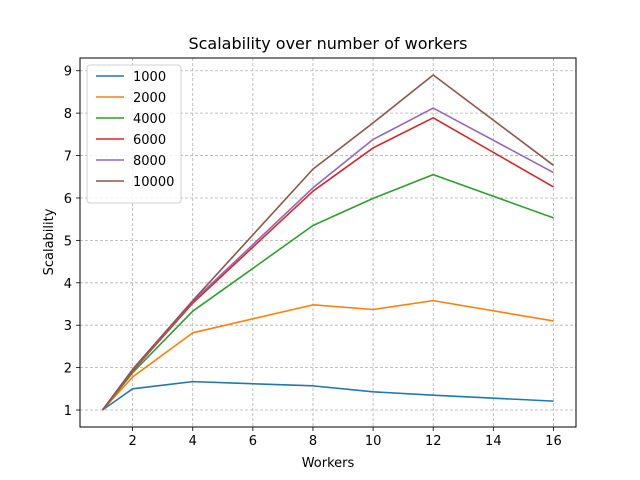 This screenshot has height=480, width=640. What do you see at coordinates (253, 441) in the screenshot?
I see `x-tick-label: 6` at bounding box center [253, 441].